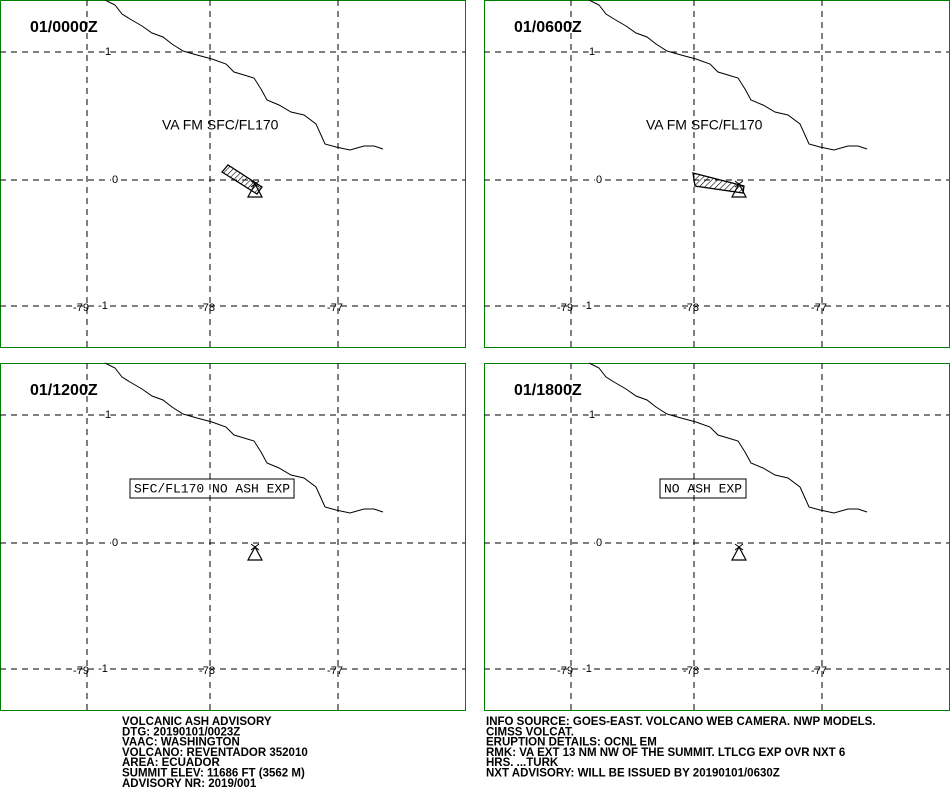 This screenshot has width=950, height=812. Describe the element at coordinates (197, 722) in the screenshot. I see `advisory-line: VOLCANIC ASH ADVISORY` at that location.